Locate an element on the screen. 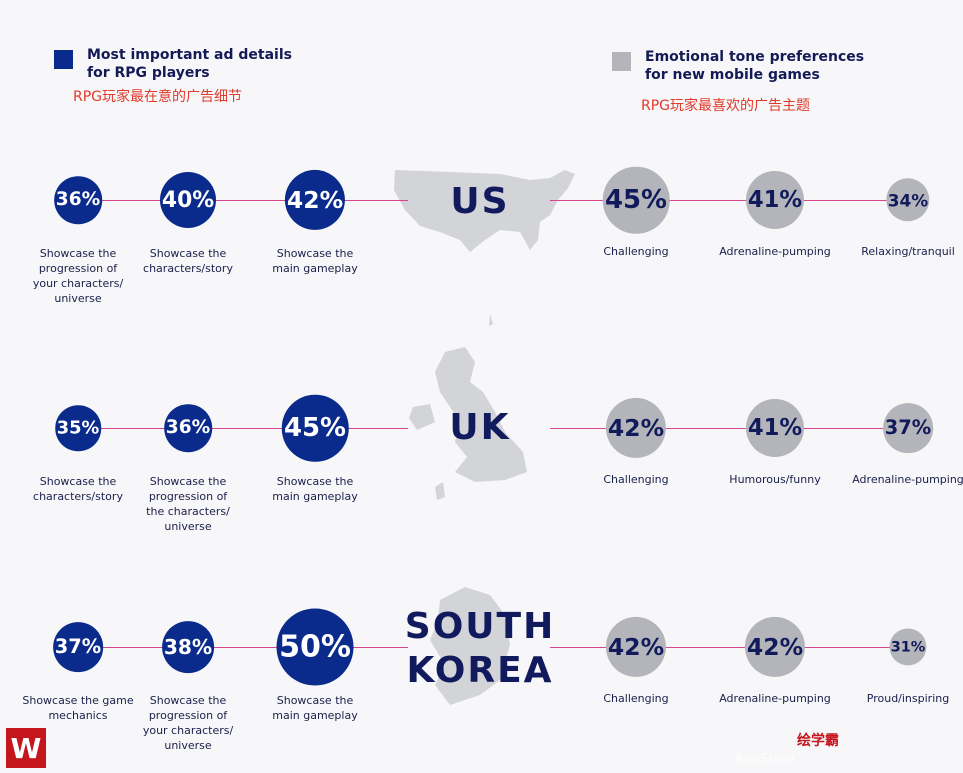  ad-detail-bubble: 40% is located at coordinates (188, 200).